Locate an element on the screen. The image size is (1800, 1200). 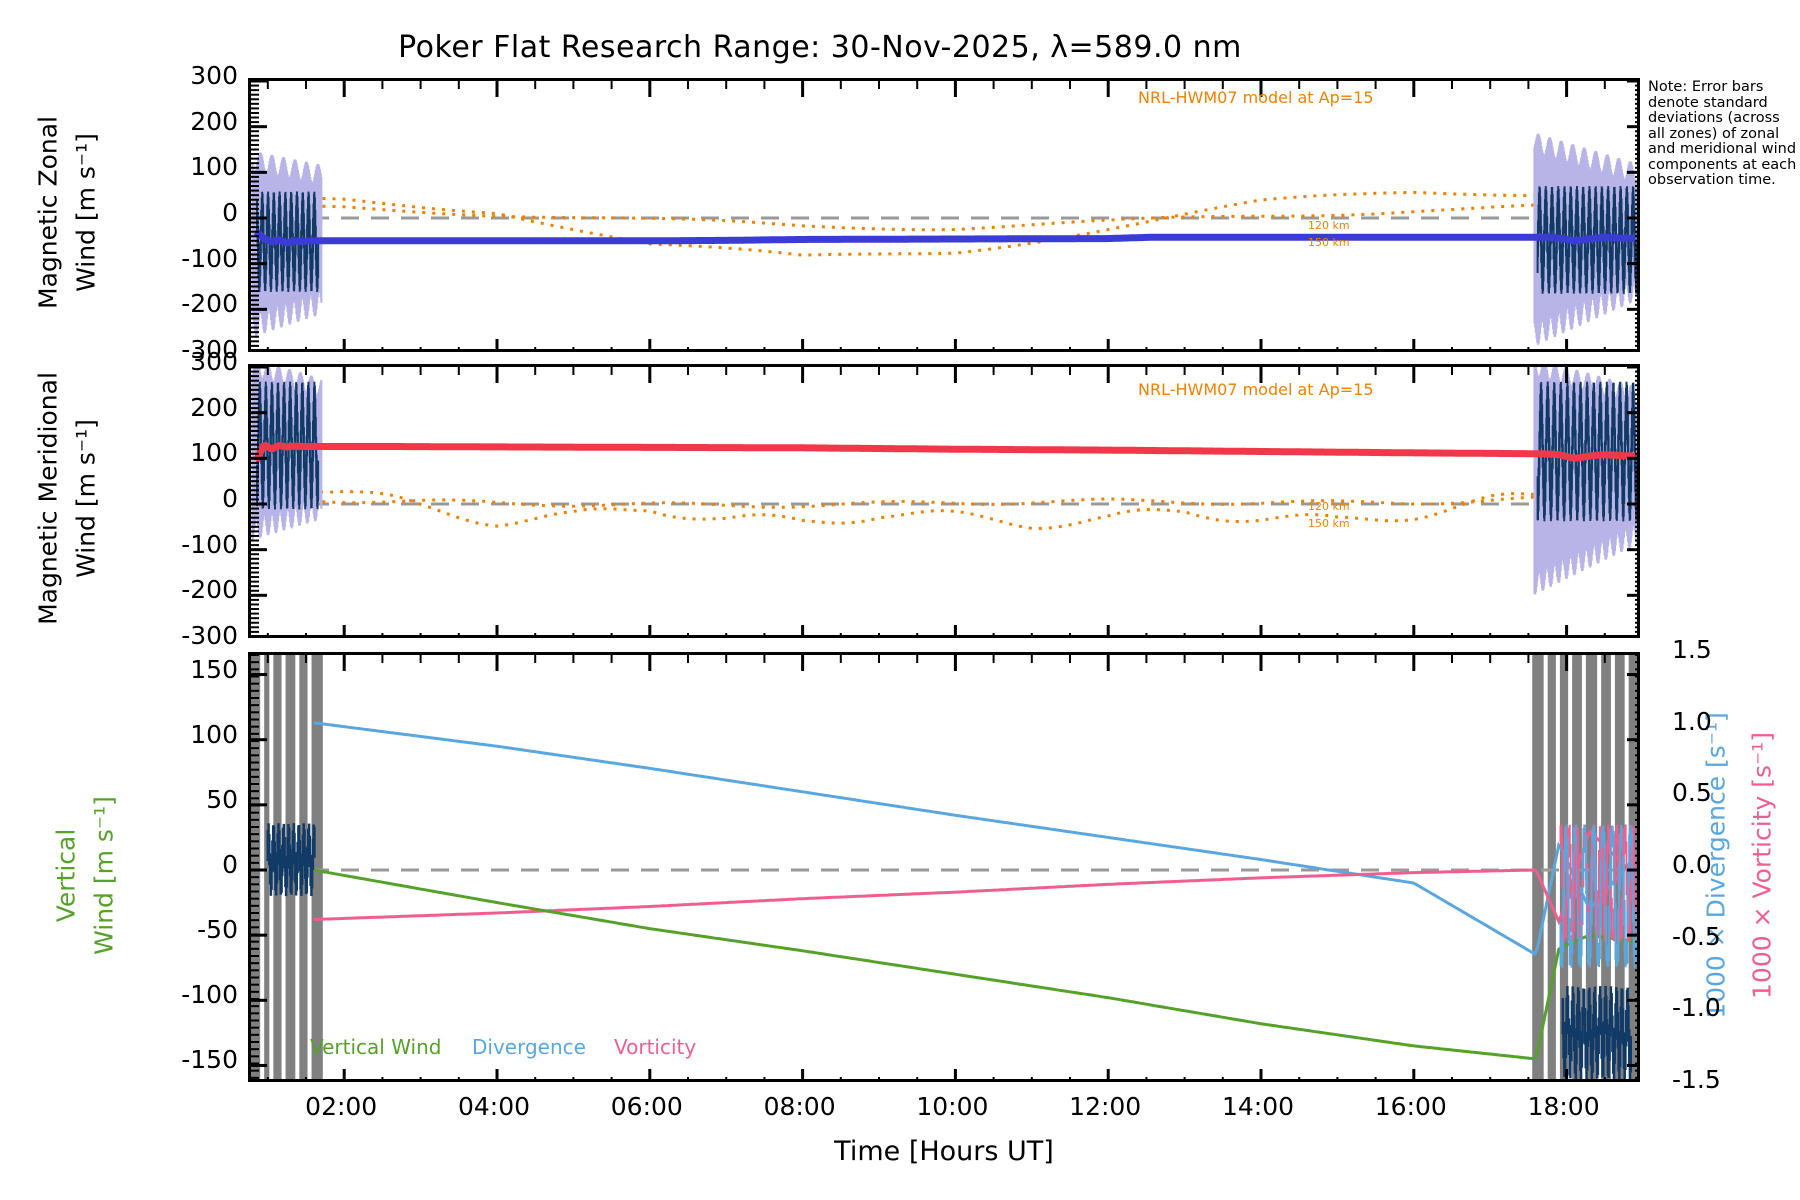
vertical-ytick-6: -150 is located at coordinates (209, 1060).